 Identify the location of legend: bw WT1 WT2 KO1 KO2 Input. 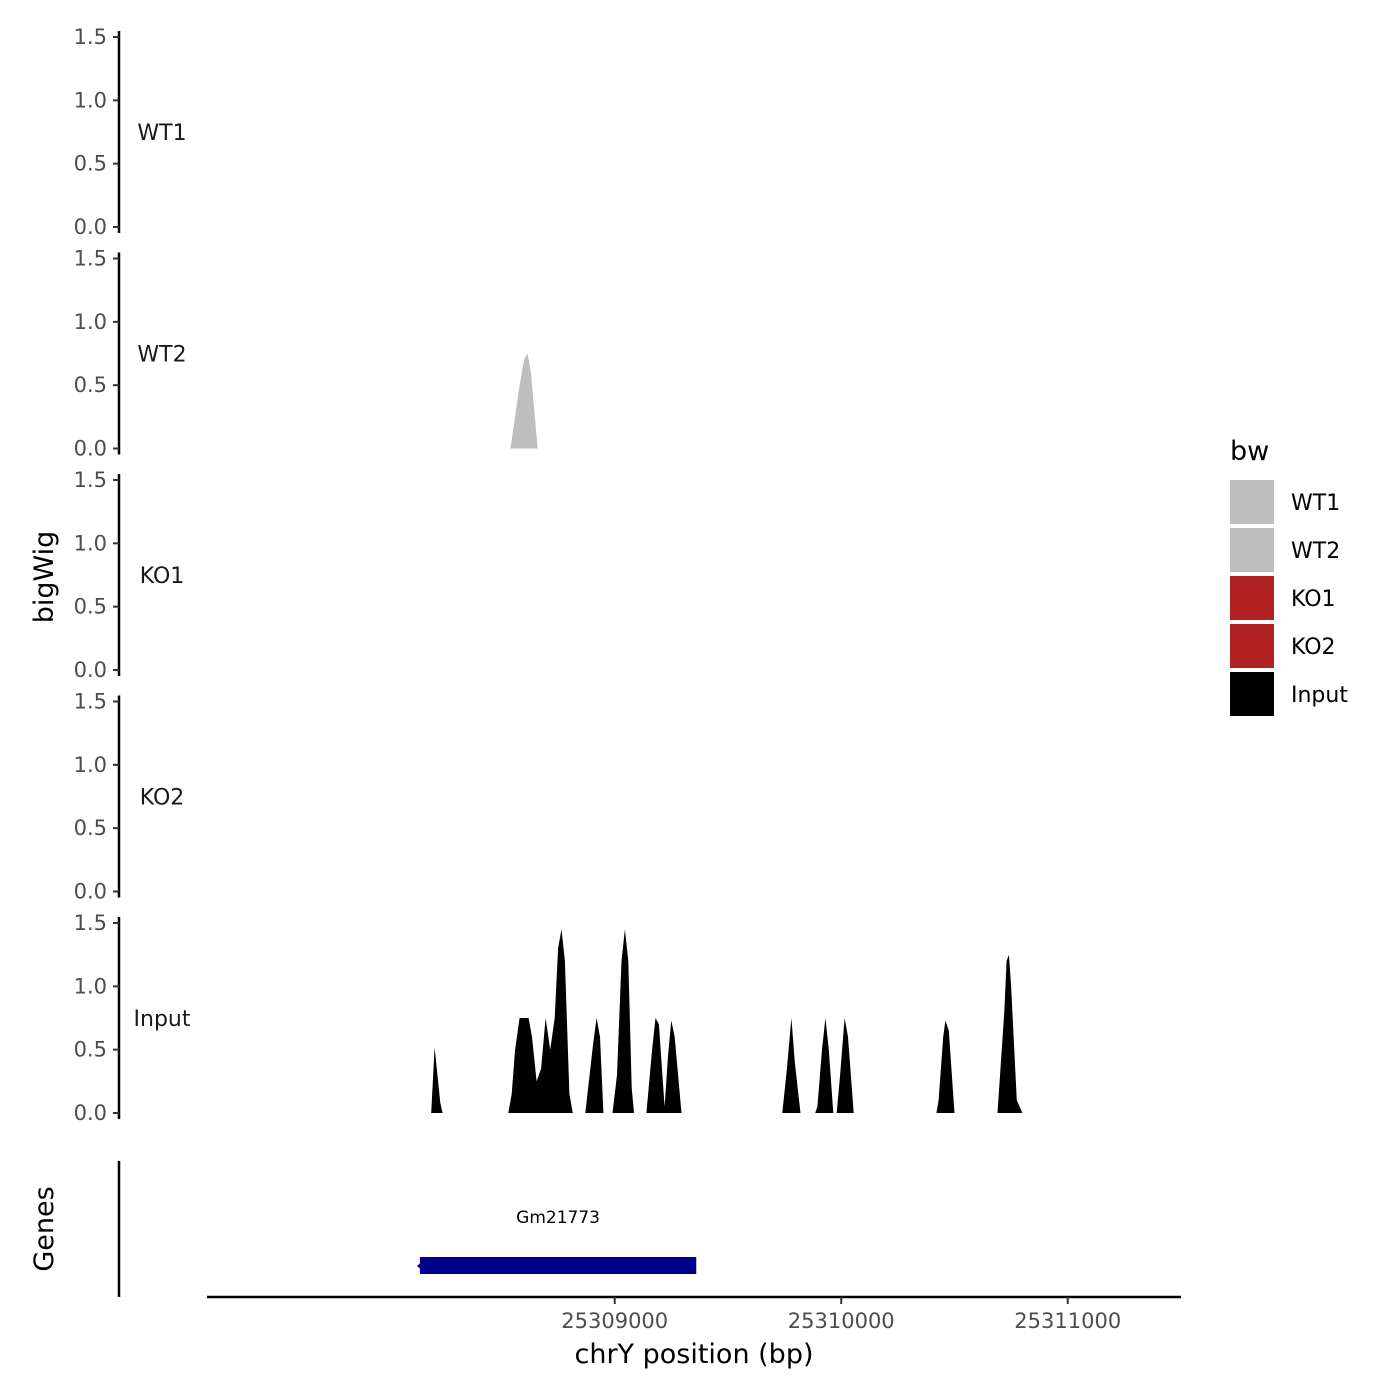
(1289, 576).